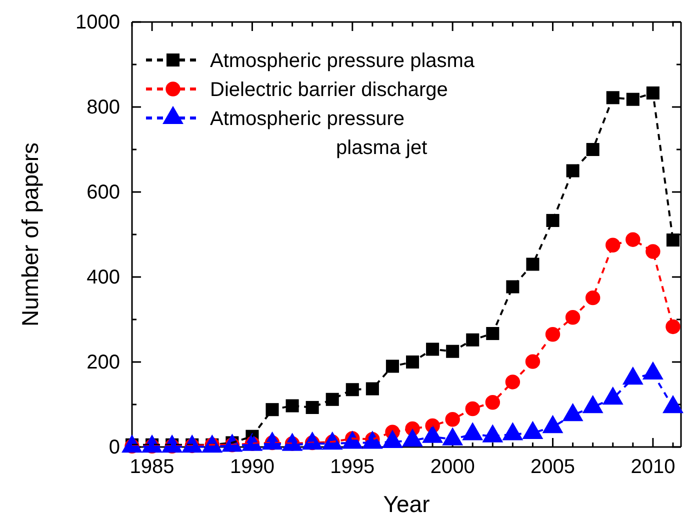 The height and width of the screenshot is (518, 687). I want to click on x-tick-label: 2010, so click(653, 467).